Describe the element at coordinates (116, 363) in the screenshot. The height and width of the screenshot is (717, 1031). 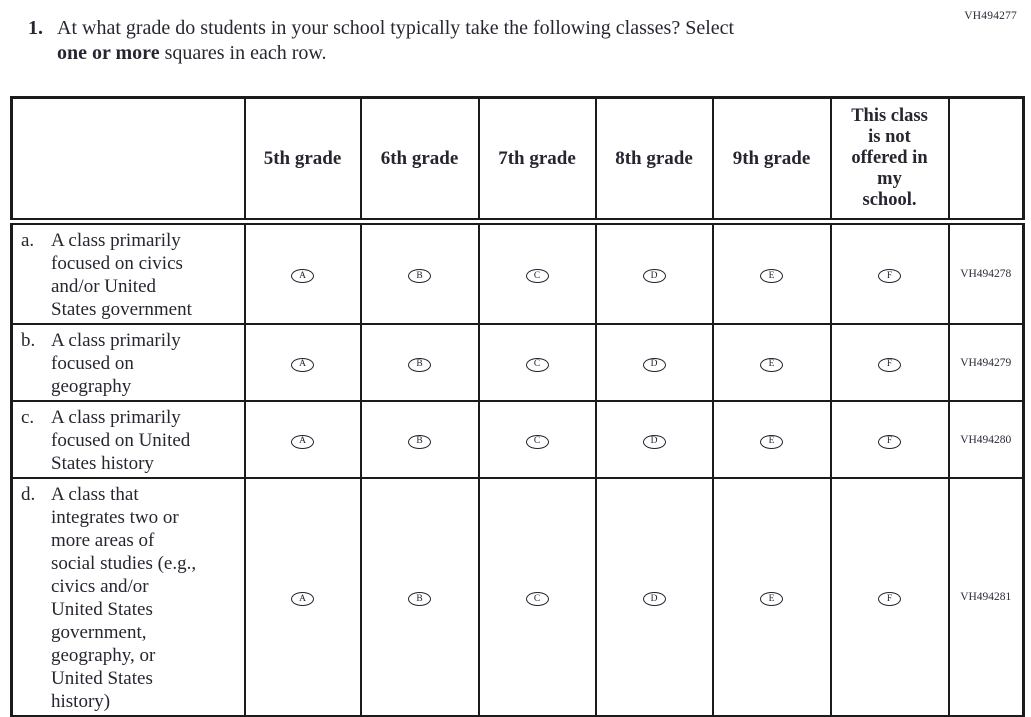
I see `row-b-text: A class primarily focused on geography` at that location.